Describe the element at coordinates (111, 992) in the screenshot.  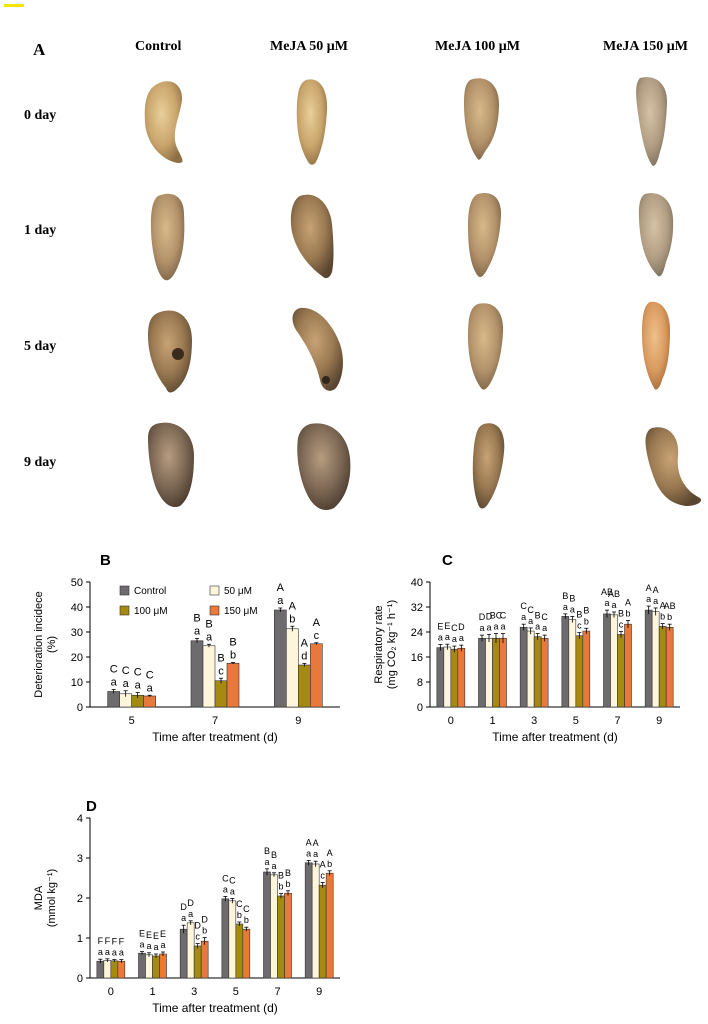
I see `x-tick-label: 0` at that location.